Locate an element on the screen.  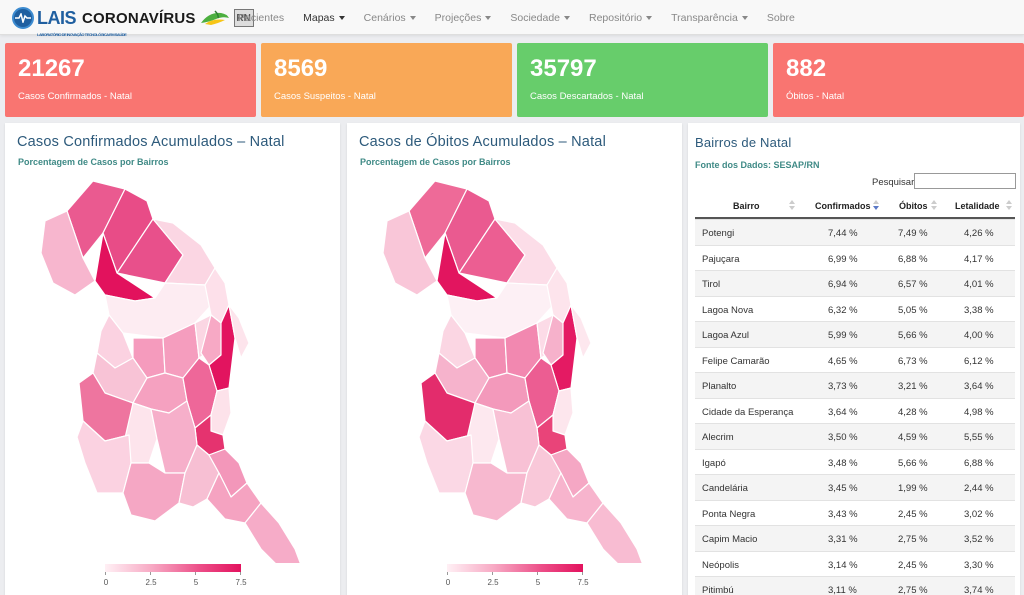
stat-value: 35797 is located at coordinates (563, 68).